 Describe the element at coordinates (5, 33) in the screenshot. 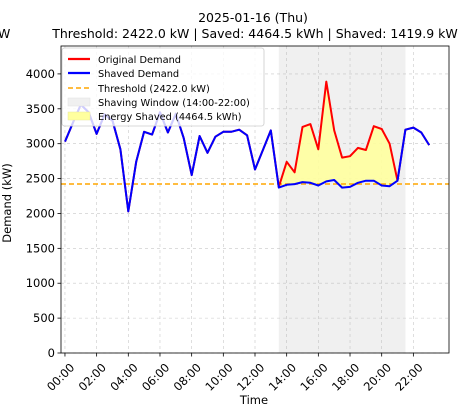

I see `neighbor-clip-text: W` at that location.